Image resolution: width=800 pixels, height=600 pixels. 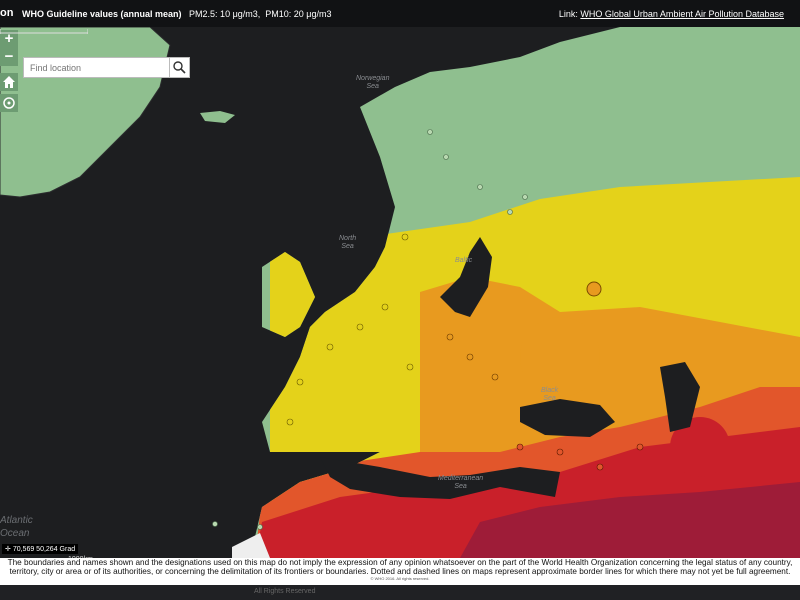 What do you see at coordinates (217, 117) in the screenshot?
I see `iceland-landmass` at bounding box center [217, 117].